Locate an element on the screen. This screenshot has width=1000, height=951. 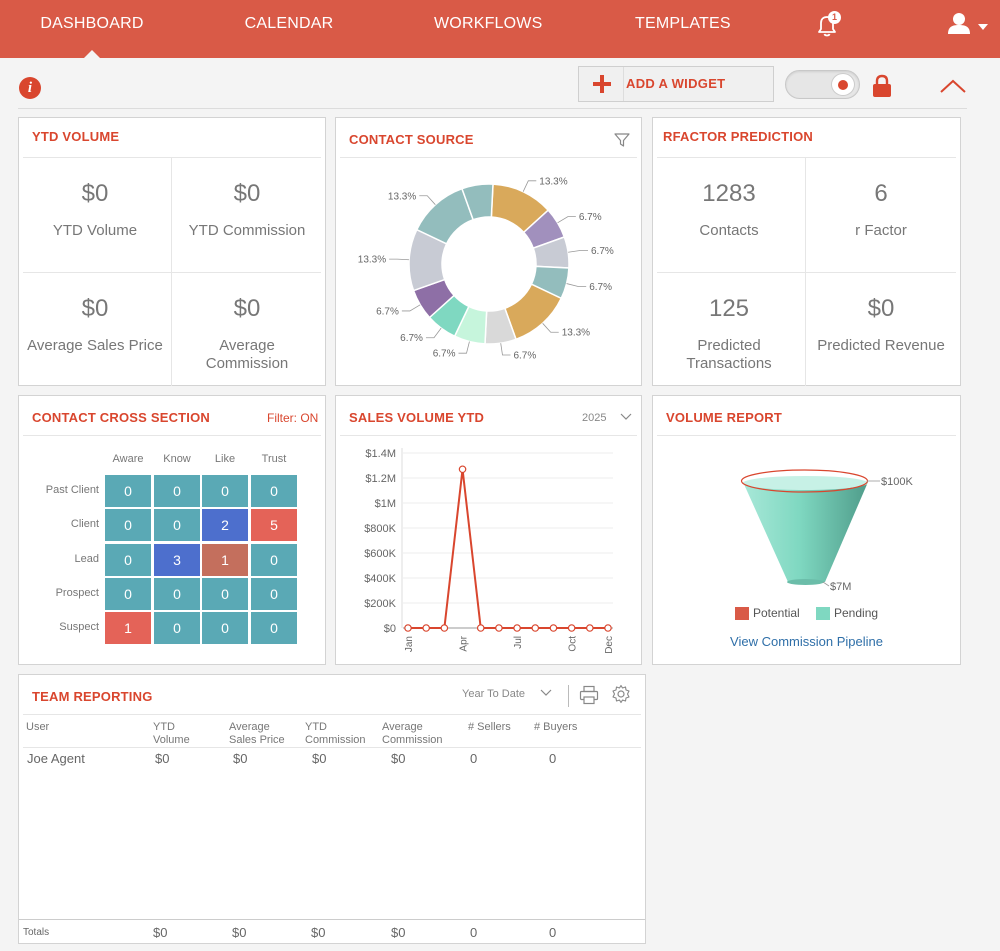
column-header: Aware is located at coordinates (128, 459).